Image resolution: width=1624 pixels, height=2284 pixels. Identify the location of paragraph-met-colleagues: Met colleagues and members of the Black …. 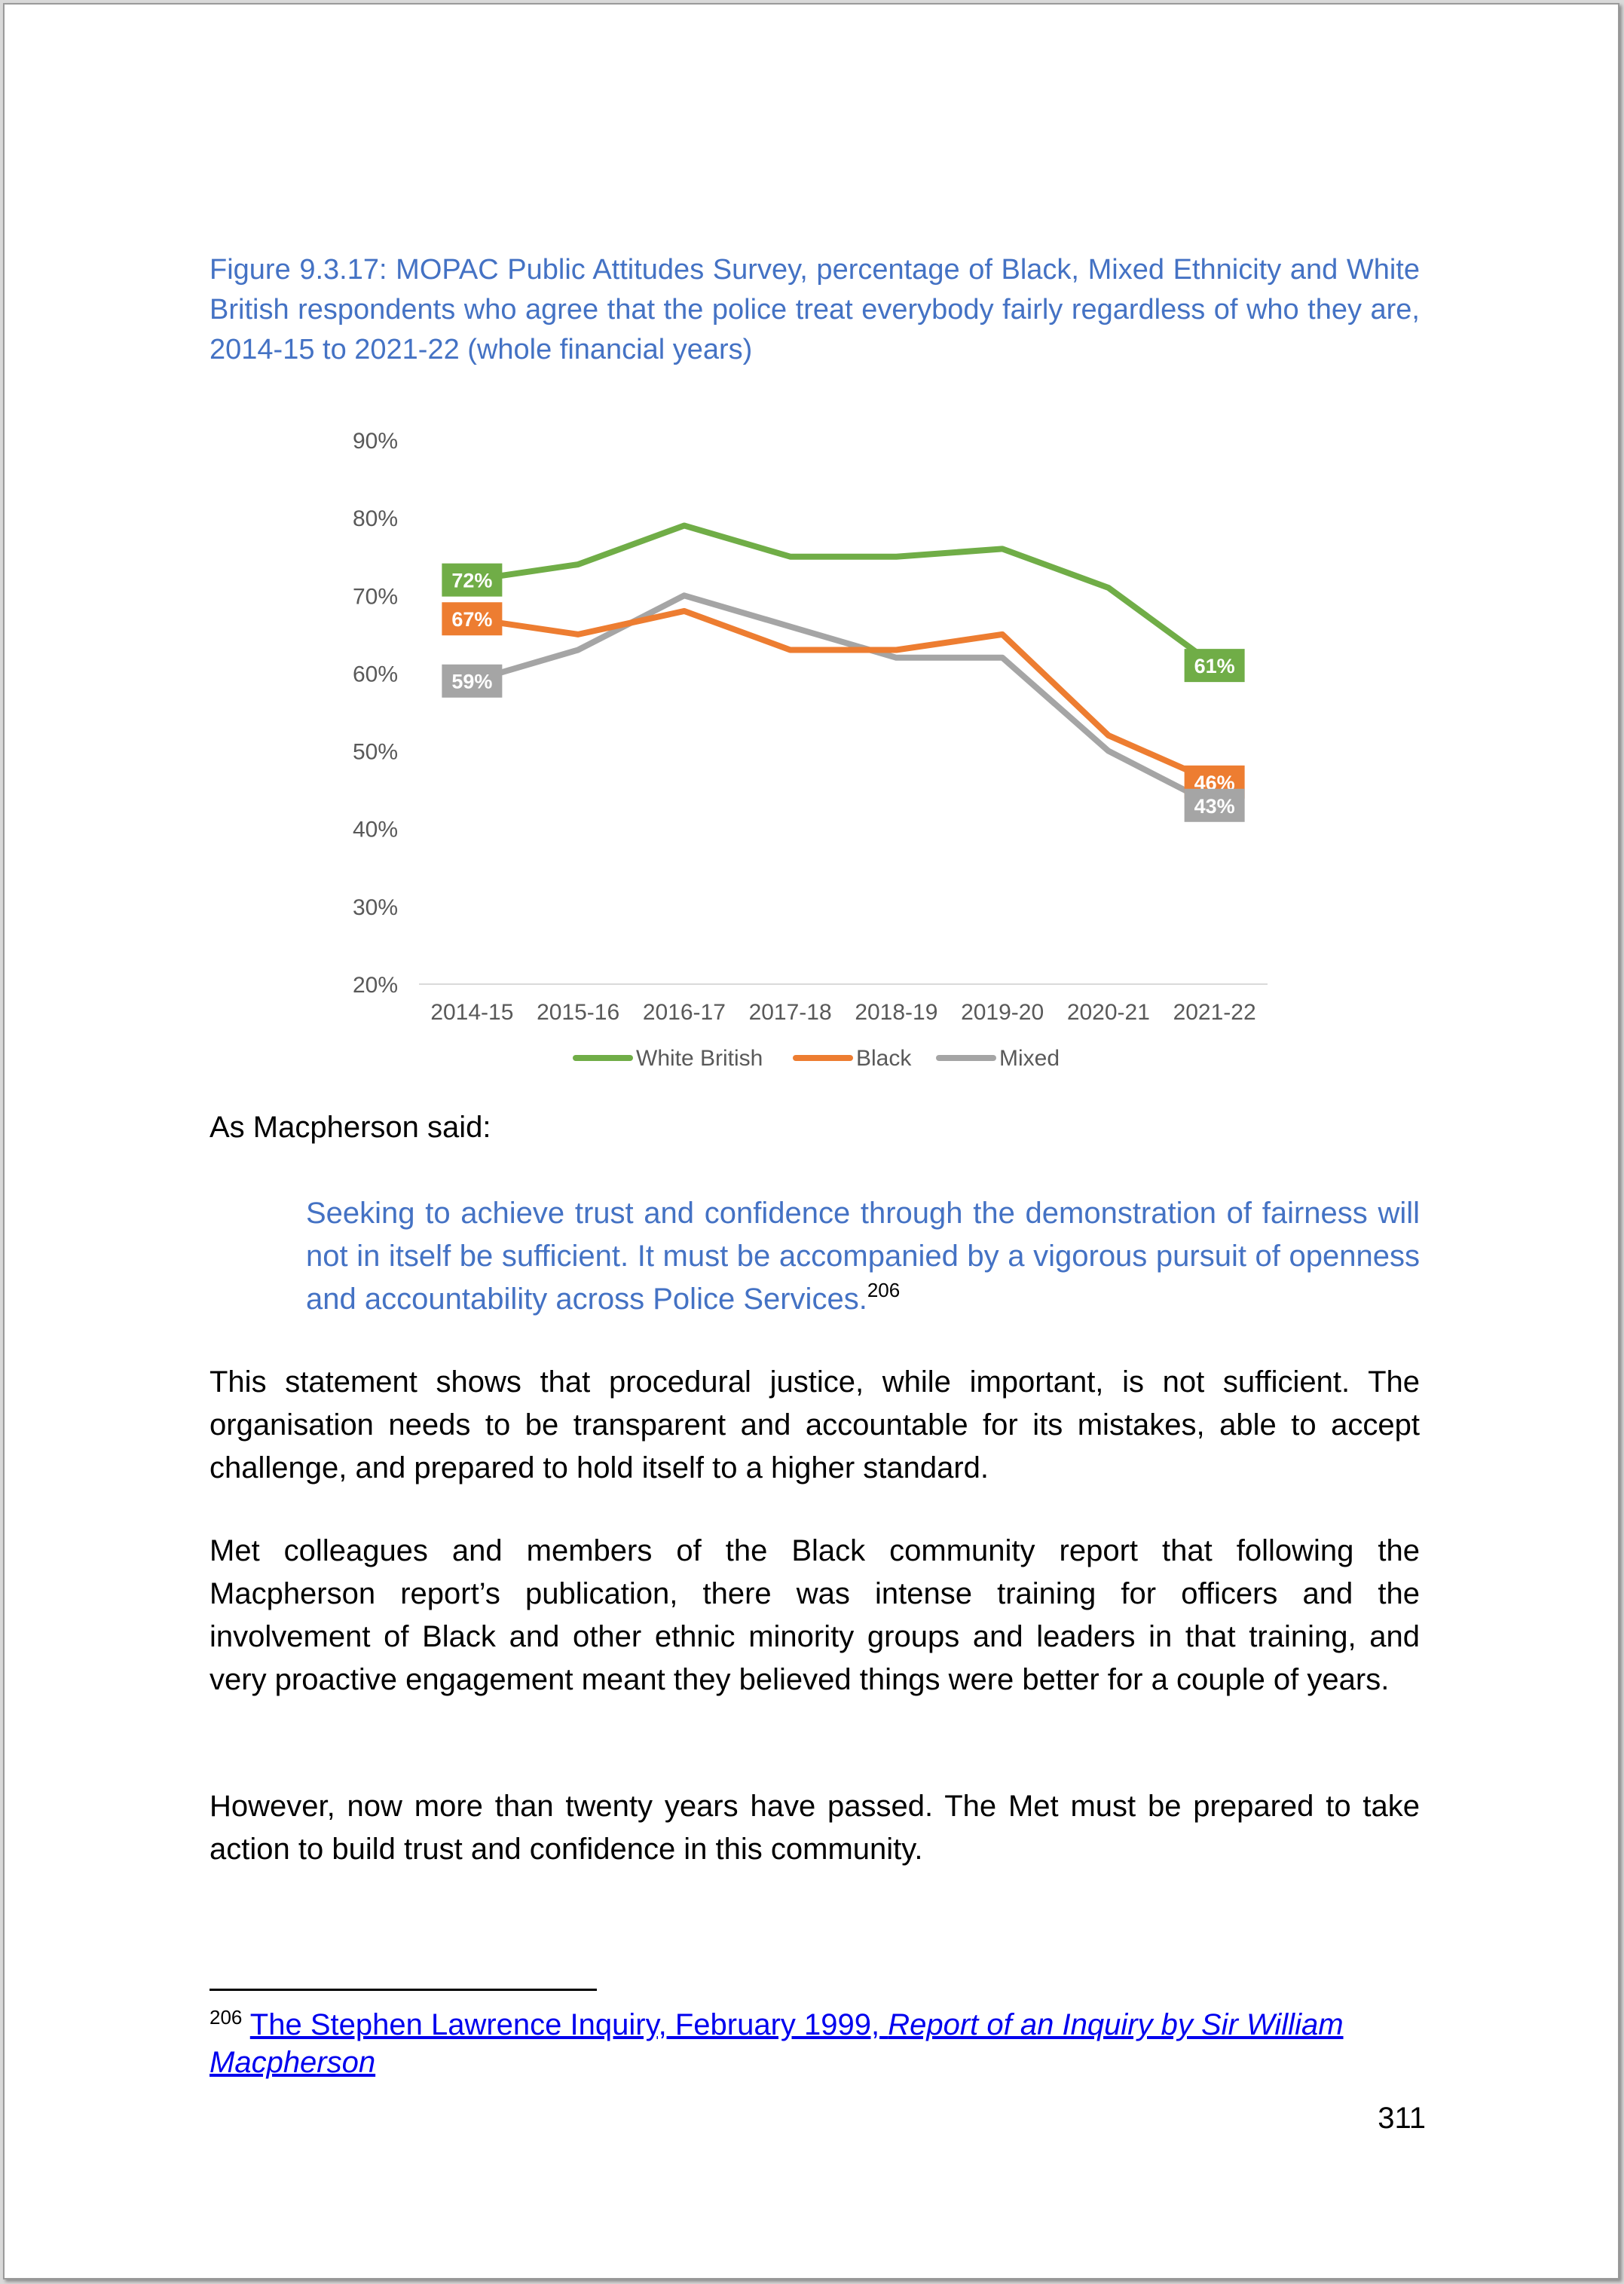
(815, 1615).